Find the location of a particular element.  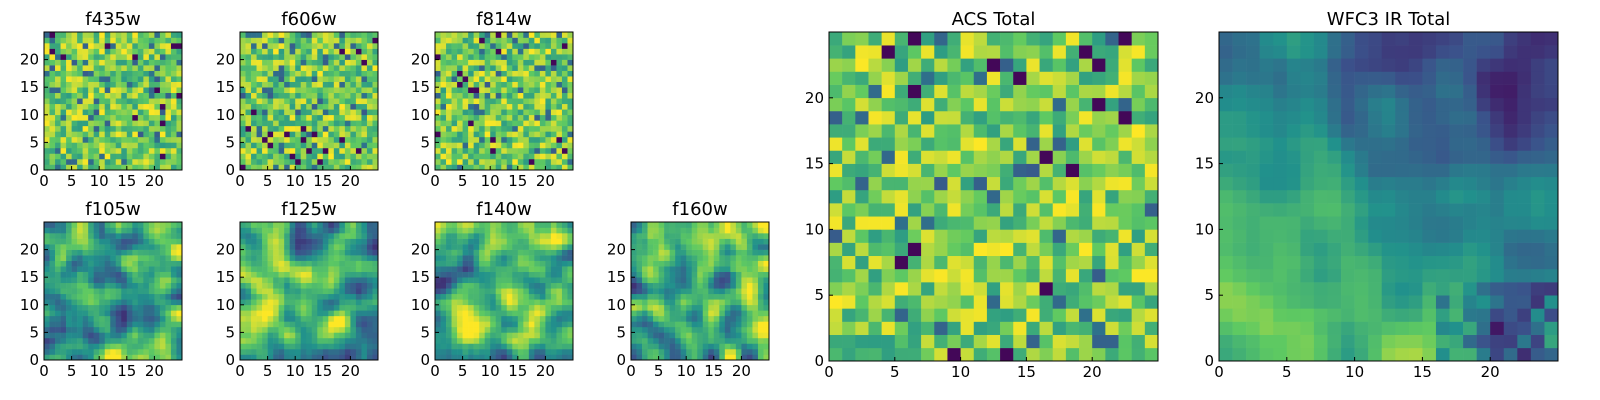

x-tick-label: 15 is located at coordinates (322, 371).